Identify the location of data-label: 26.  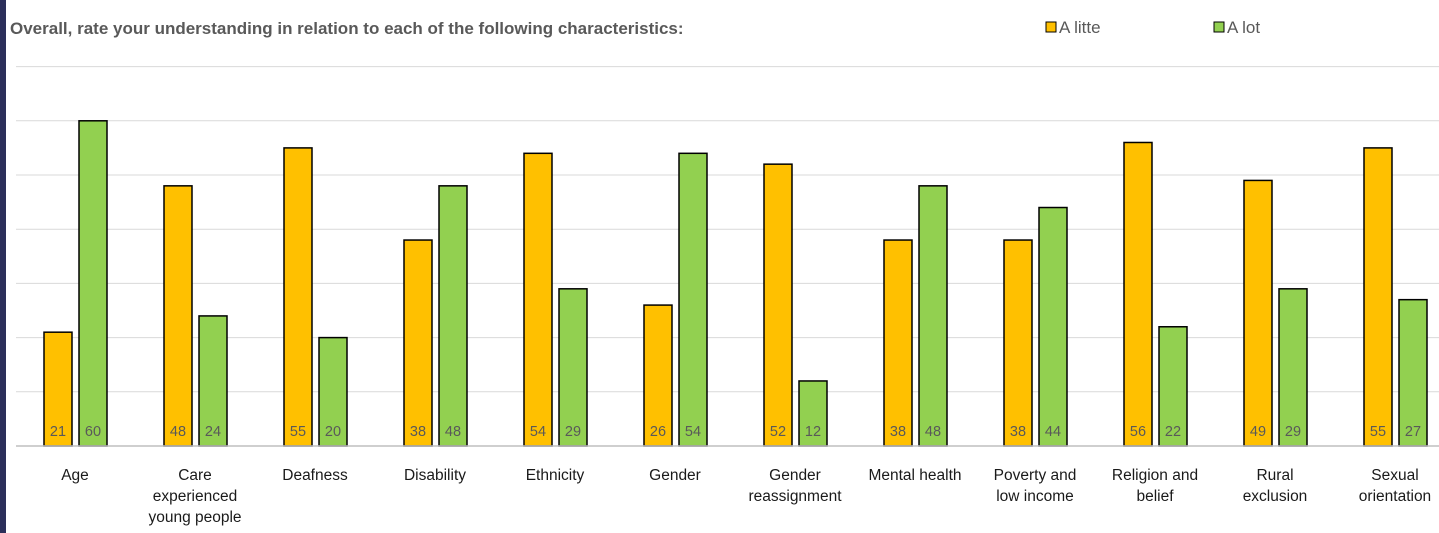
(658, 432).